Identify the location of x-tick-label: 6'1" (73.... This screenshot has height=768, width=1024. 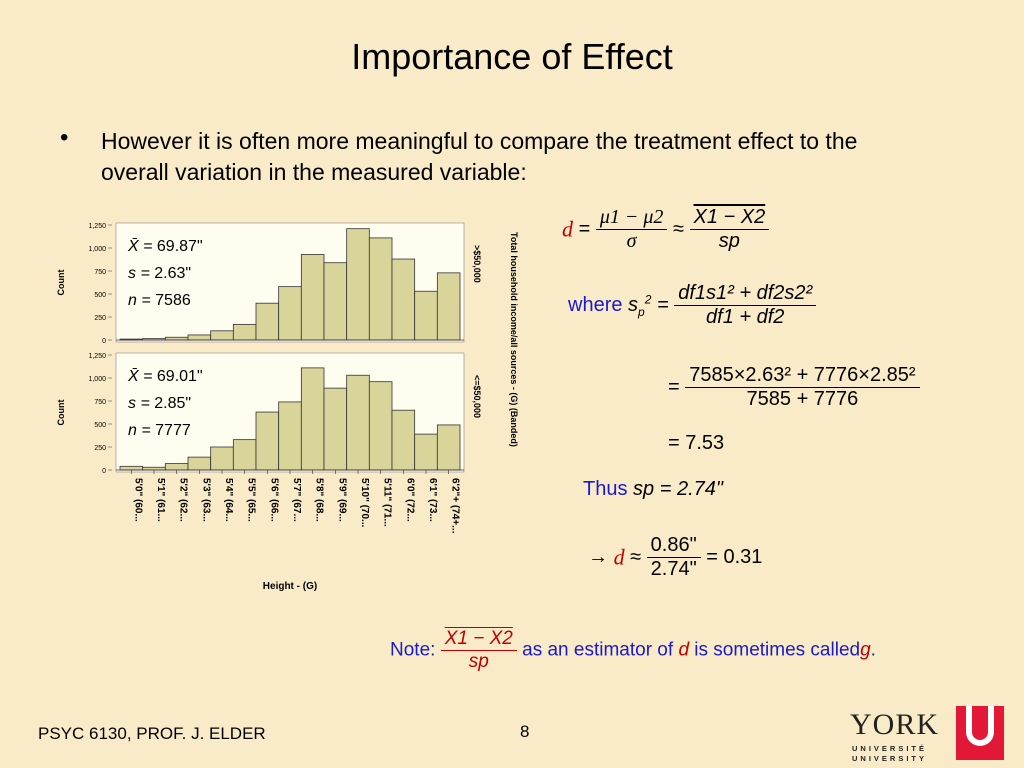
(432, 500).